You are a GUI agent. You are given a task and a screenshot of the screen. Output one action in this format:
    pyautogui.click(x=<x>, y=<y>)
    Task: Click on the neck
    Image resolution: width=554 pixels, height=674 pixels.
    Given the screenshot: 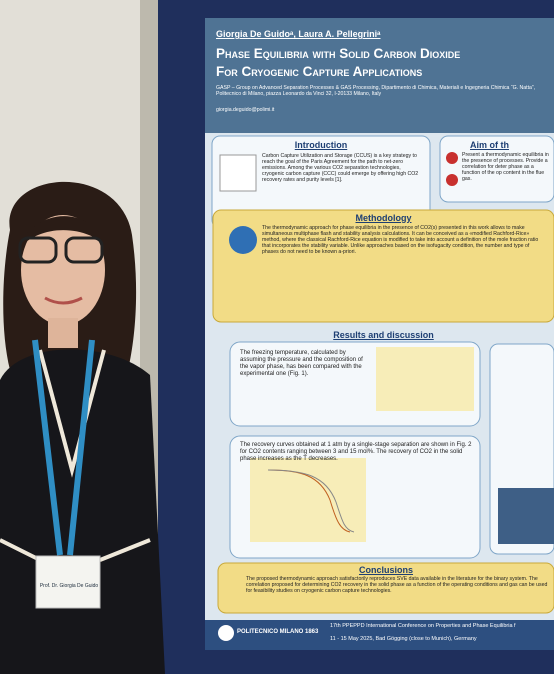 What is the action you would take?
    pyautogui.click(x=63, y=333)
    